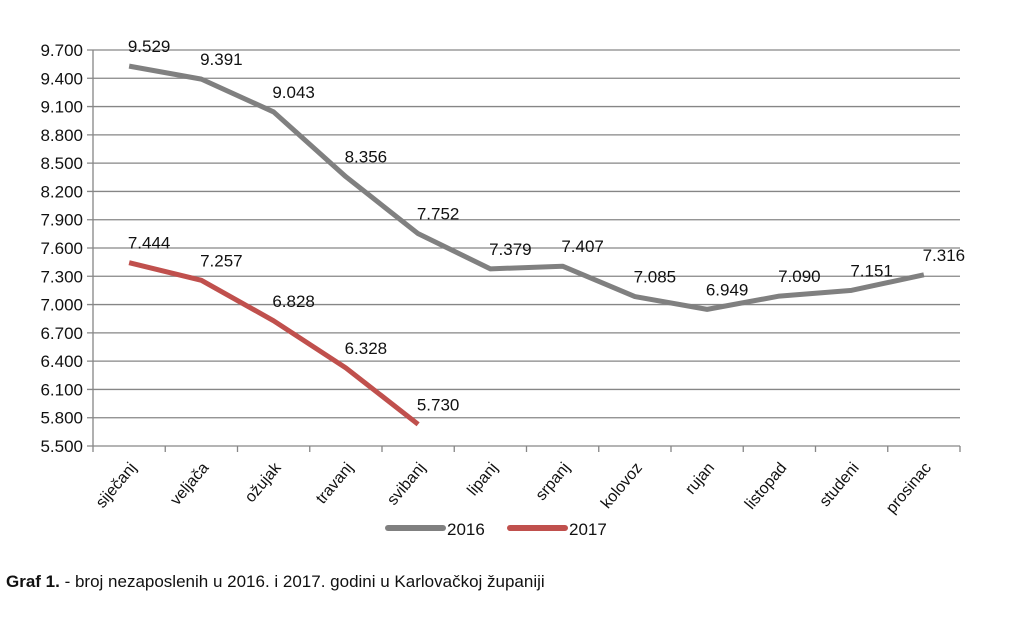 The image size is (1024, 630). What do you see at coordinates (293, 92) in the screenshot?
I see `data-label: 9.043` at bounding box center [293, 92].